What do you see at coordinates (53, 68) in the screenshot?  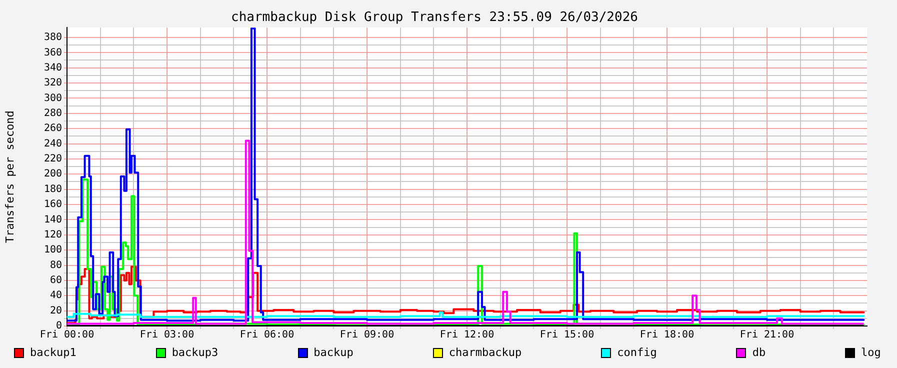 I see `y-tick-label: 340` at bounding box center [53, 68].